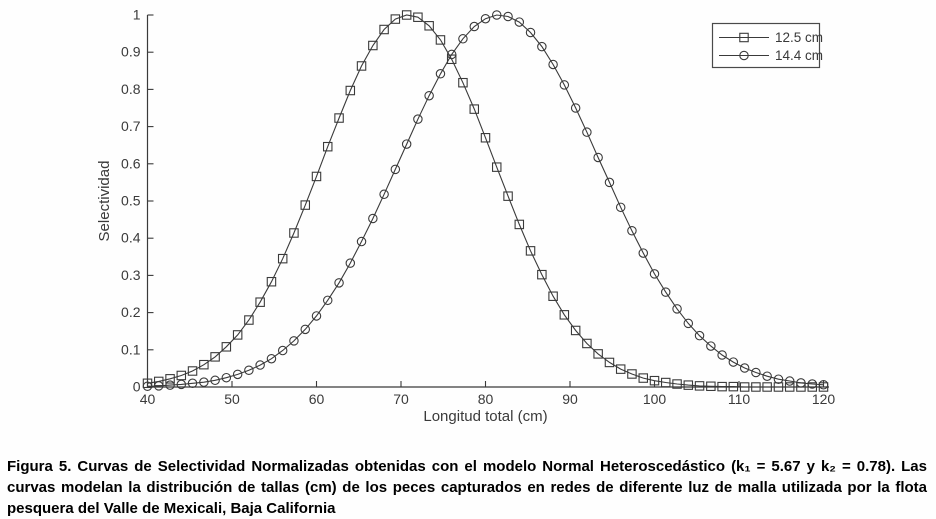 The height and width of the screenshot is (519, 936). I want to click on x-tick-label: 120, so click(824, 399).